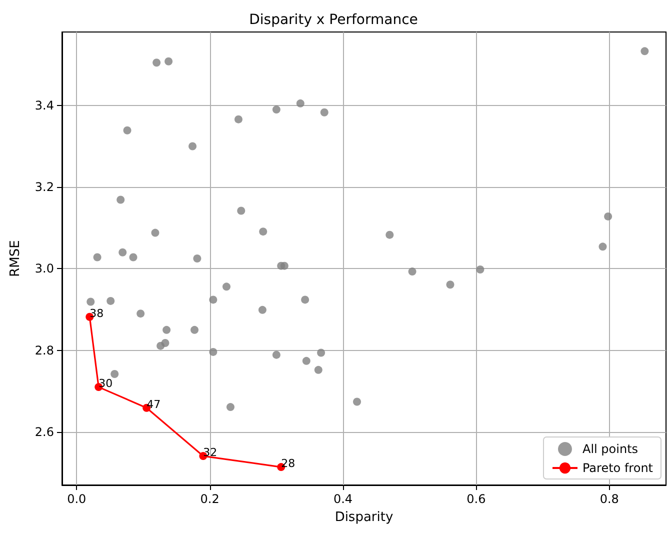 The width and height of the screenshot is (667, 534). What do you see at coordinates (609, 499) in the screenshot?
I see `x-tick-label: 0.8` at bounding box center [609, 499].